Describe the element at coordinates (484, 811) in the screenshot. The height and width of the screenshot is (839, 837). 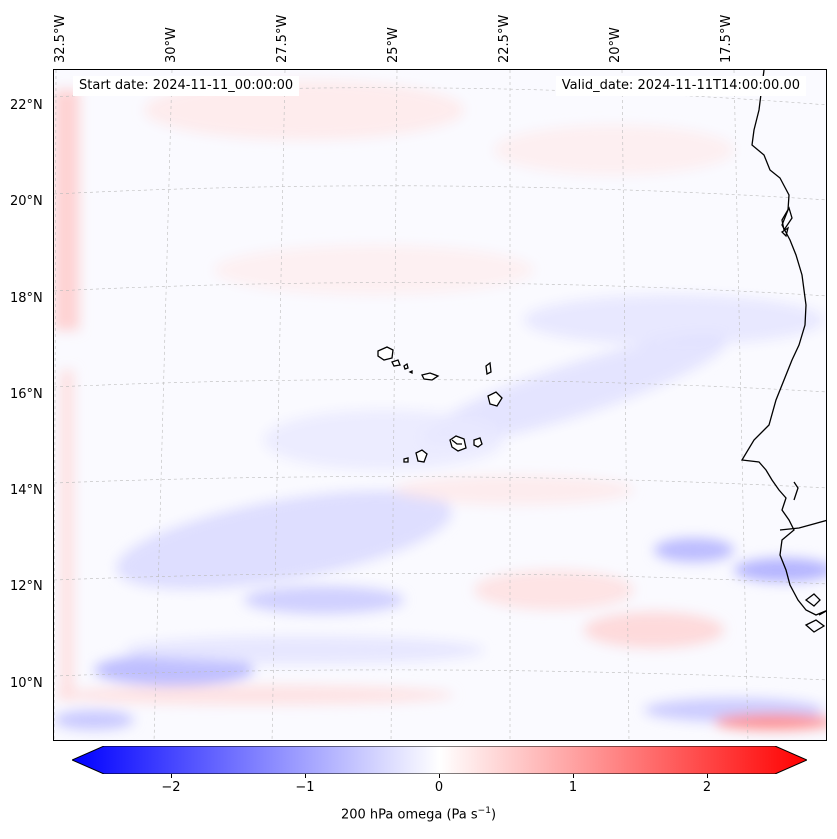
I see `colorbar-label-exponent: −1` at that location.